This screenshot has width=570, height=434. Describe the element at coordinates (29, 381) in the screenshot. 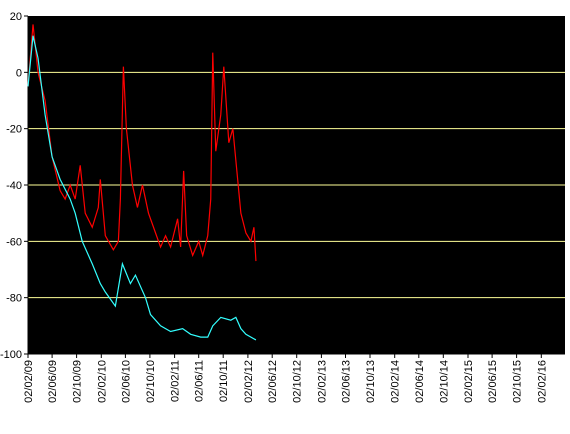

I see `x-tick-label: 02/02/09` at that location.